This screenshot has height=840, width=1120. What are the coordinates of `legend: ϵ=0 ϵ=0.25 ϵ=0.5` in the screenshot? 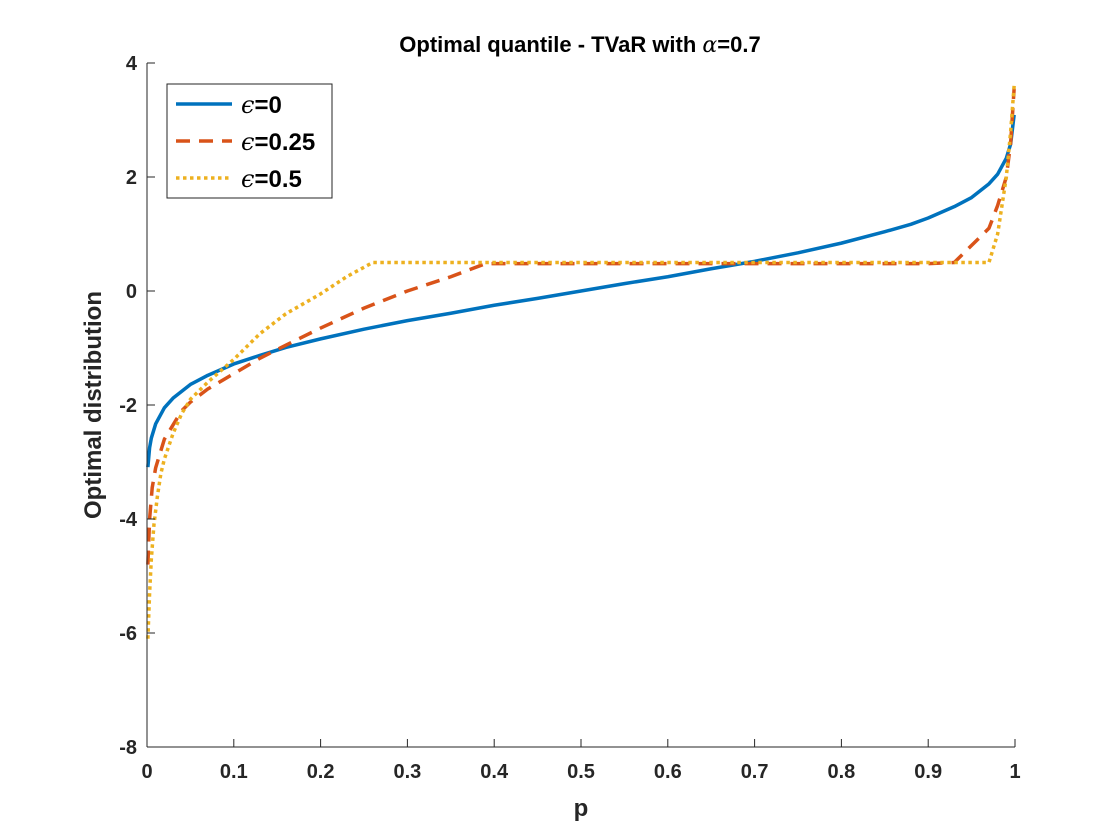 It's located at (249, 141).